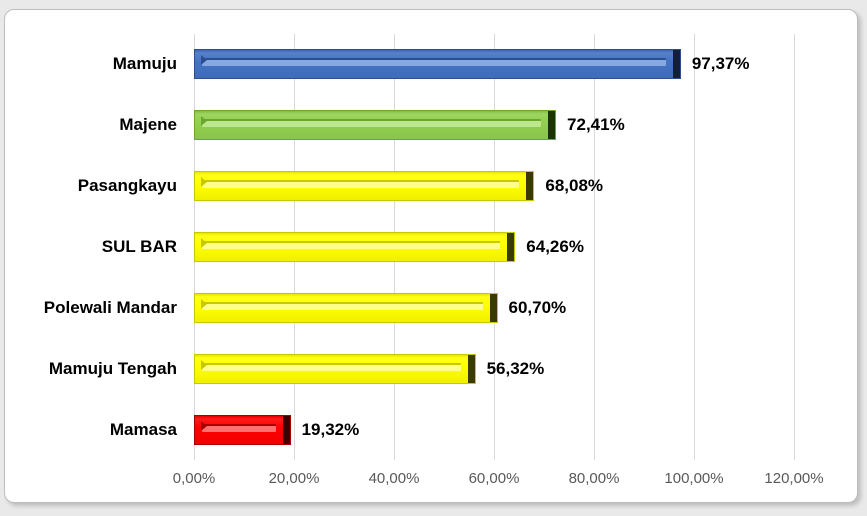 The width and height of the screenshot is (867, 516). What do you see at coordinates (330, 429) in the screenshot?
I see `value-label: 19,32%` at bounding box center [330, 429].